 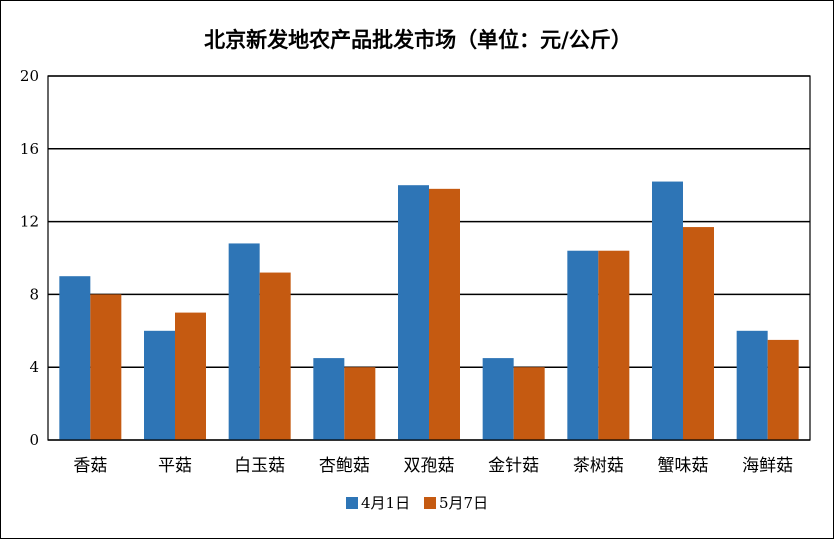 What do you see at coordinates (29, 149) in the screenshot?
I see `y-tick-label: 16` at bounding box center [29, 149].